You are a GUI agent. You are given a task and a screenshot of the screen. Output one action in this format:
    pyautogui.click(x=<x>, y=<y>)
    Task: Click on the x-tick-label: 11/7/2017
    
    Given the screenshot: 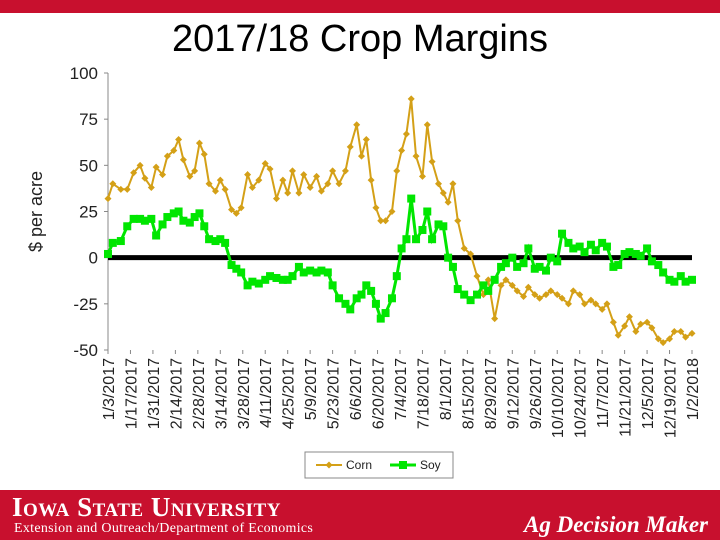 What is the action you would take?
    pyautogui.click(x=603, y=393)
    